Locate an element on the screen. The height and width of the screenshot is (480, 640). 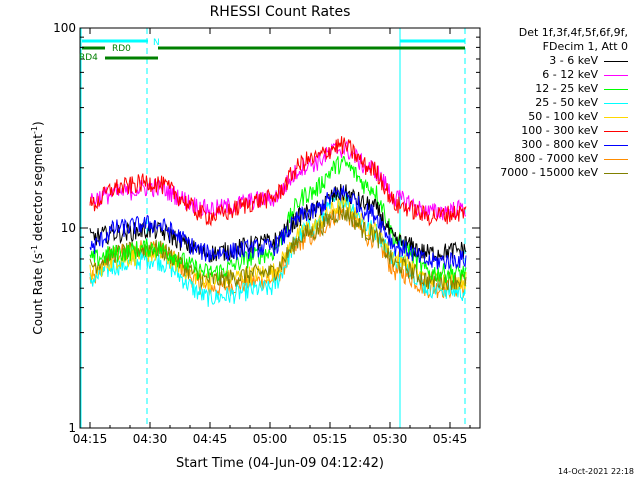
legend-item: 300 - 800 keV is located at coordinates (550, 145).